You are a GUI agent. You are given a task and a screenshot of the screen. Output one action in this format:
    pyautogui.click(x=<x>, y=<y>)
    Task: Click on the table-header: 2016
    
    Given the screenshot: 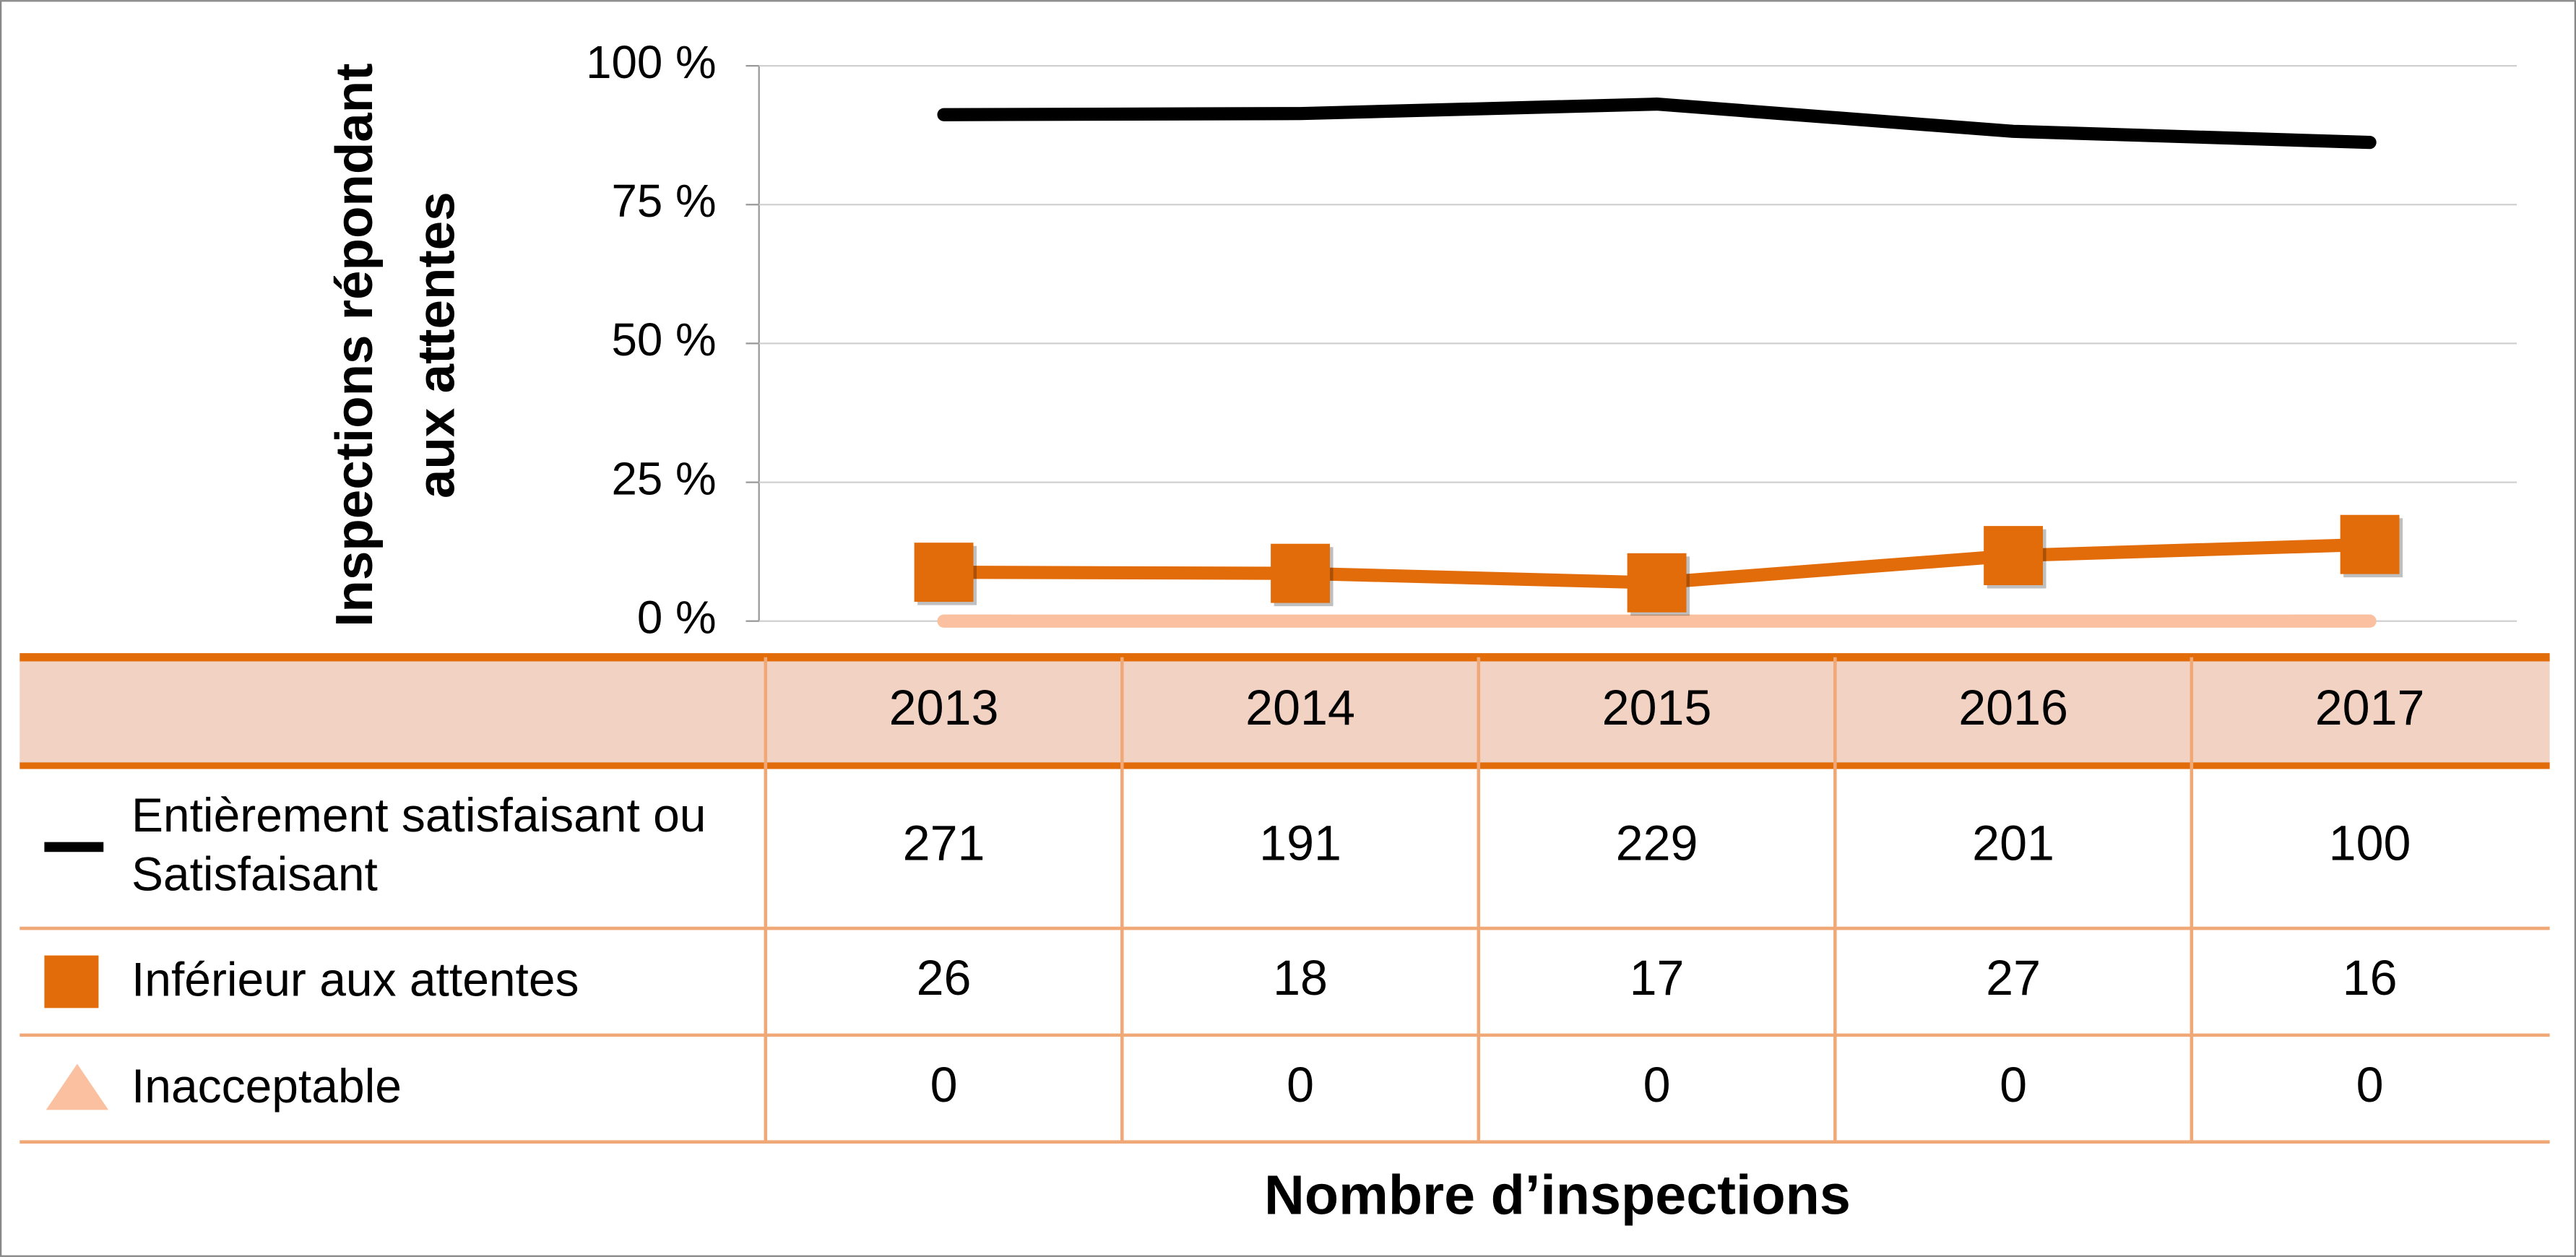 What is the action you would take?
    pyautogui.click(x=2013, y=708)
    